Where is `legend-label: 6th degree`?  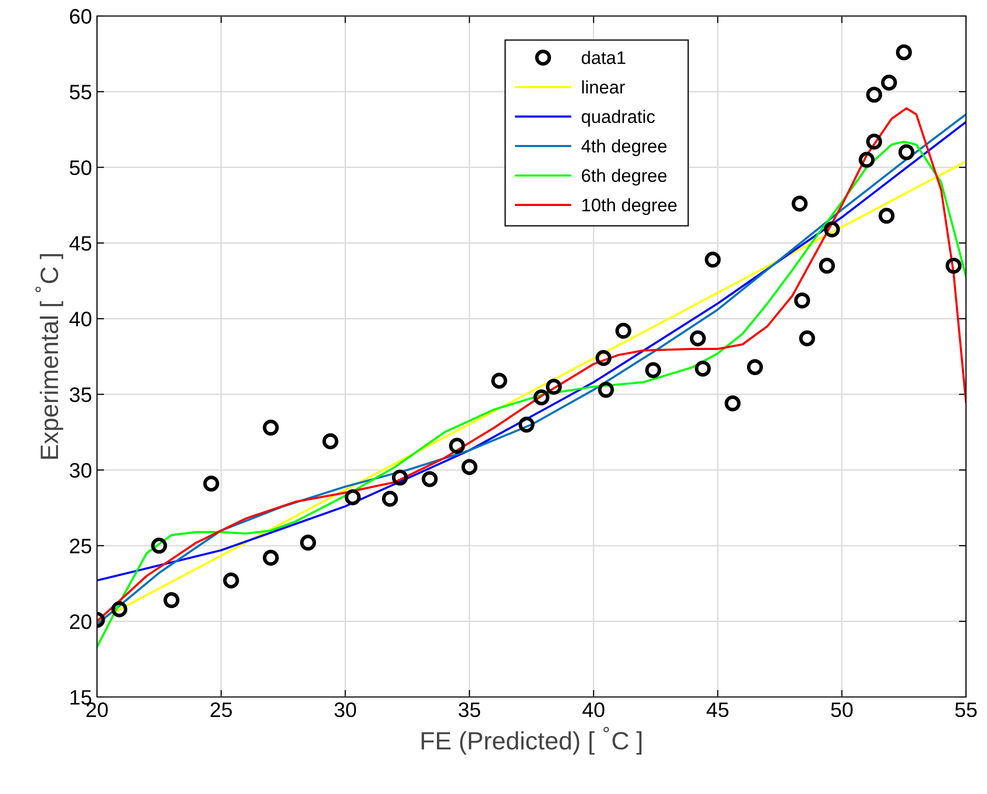 legend-label: 6th degree is located at coordinates (624, 177).